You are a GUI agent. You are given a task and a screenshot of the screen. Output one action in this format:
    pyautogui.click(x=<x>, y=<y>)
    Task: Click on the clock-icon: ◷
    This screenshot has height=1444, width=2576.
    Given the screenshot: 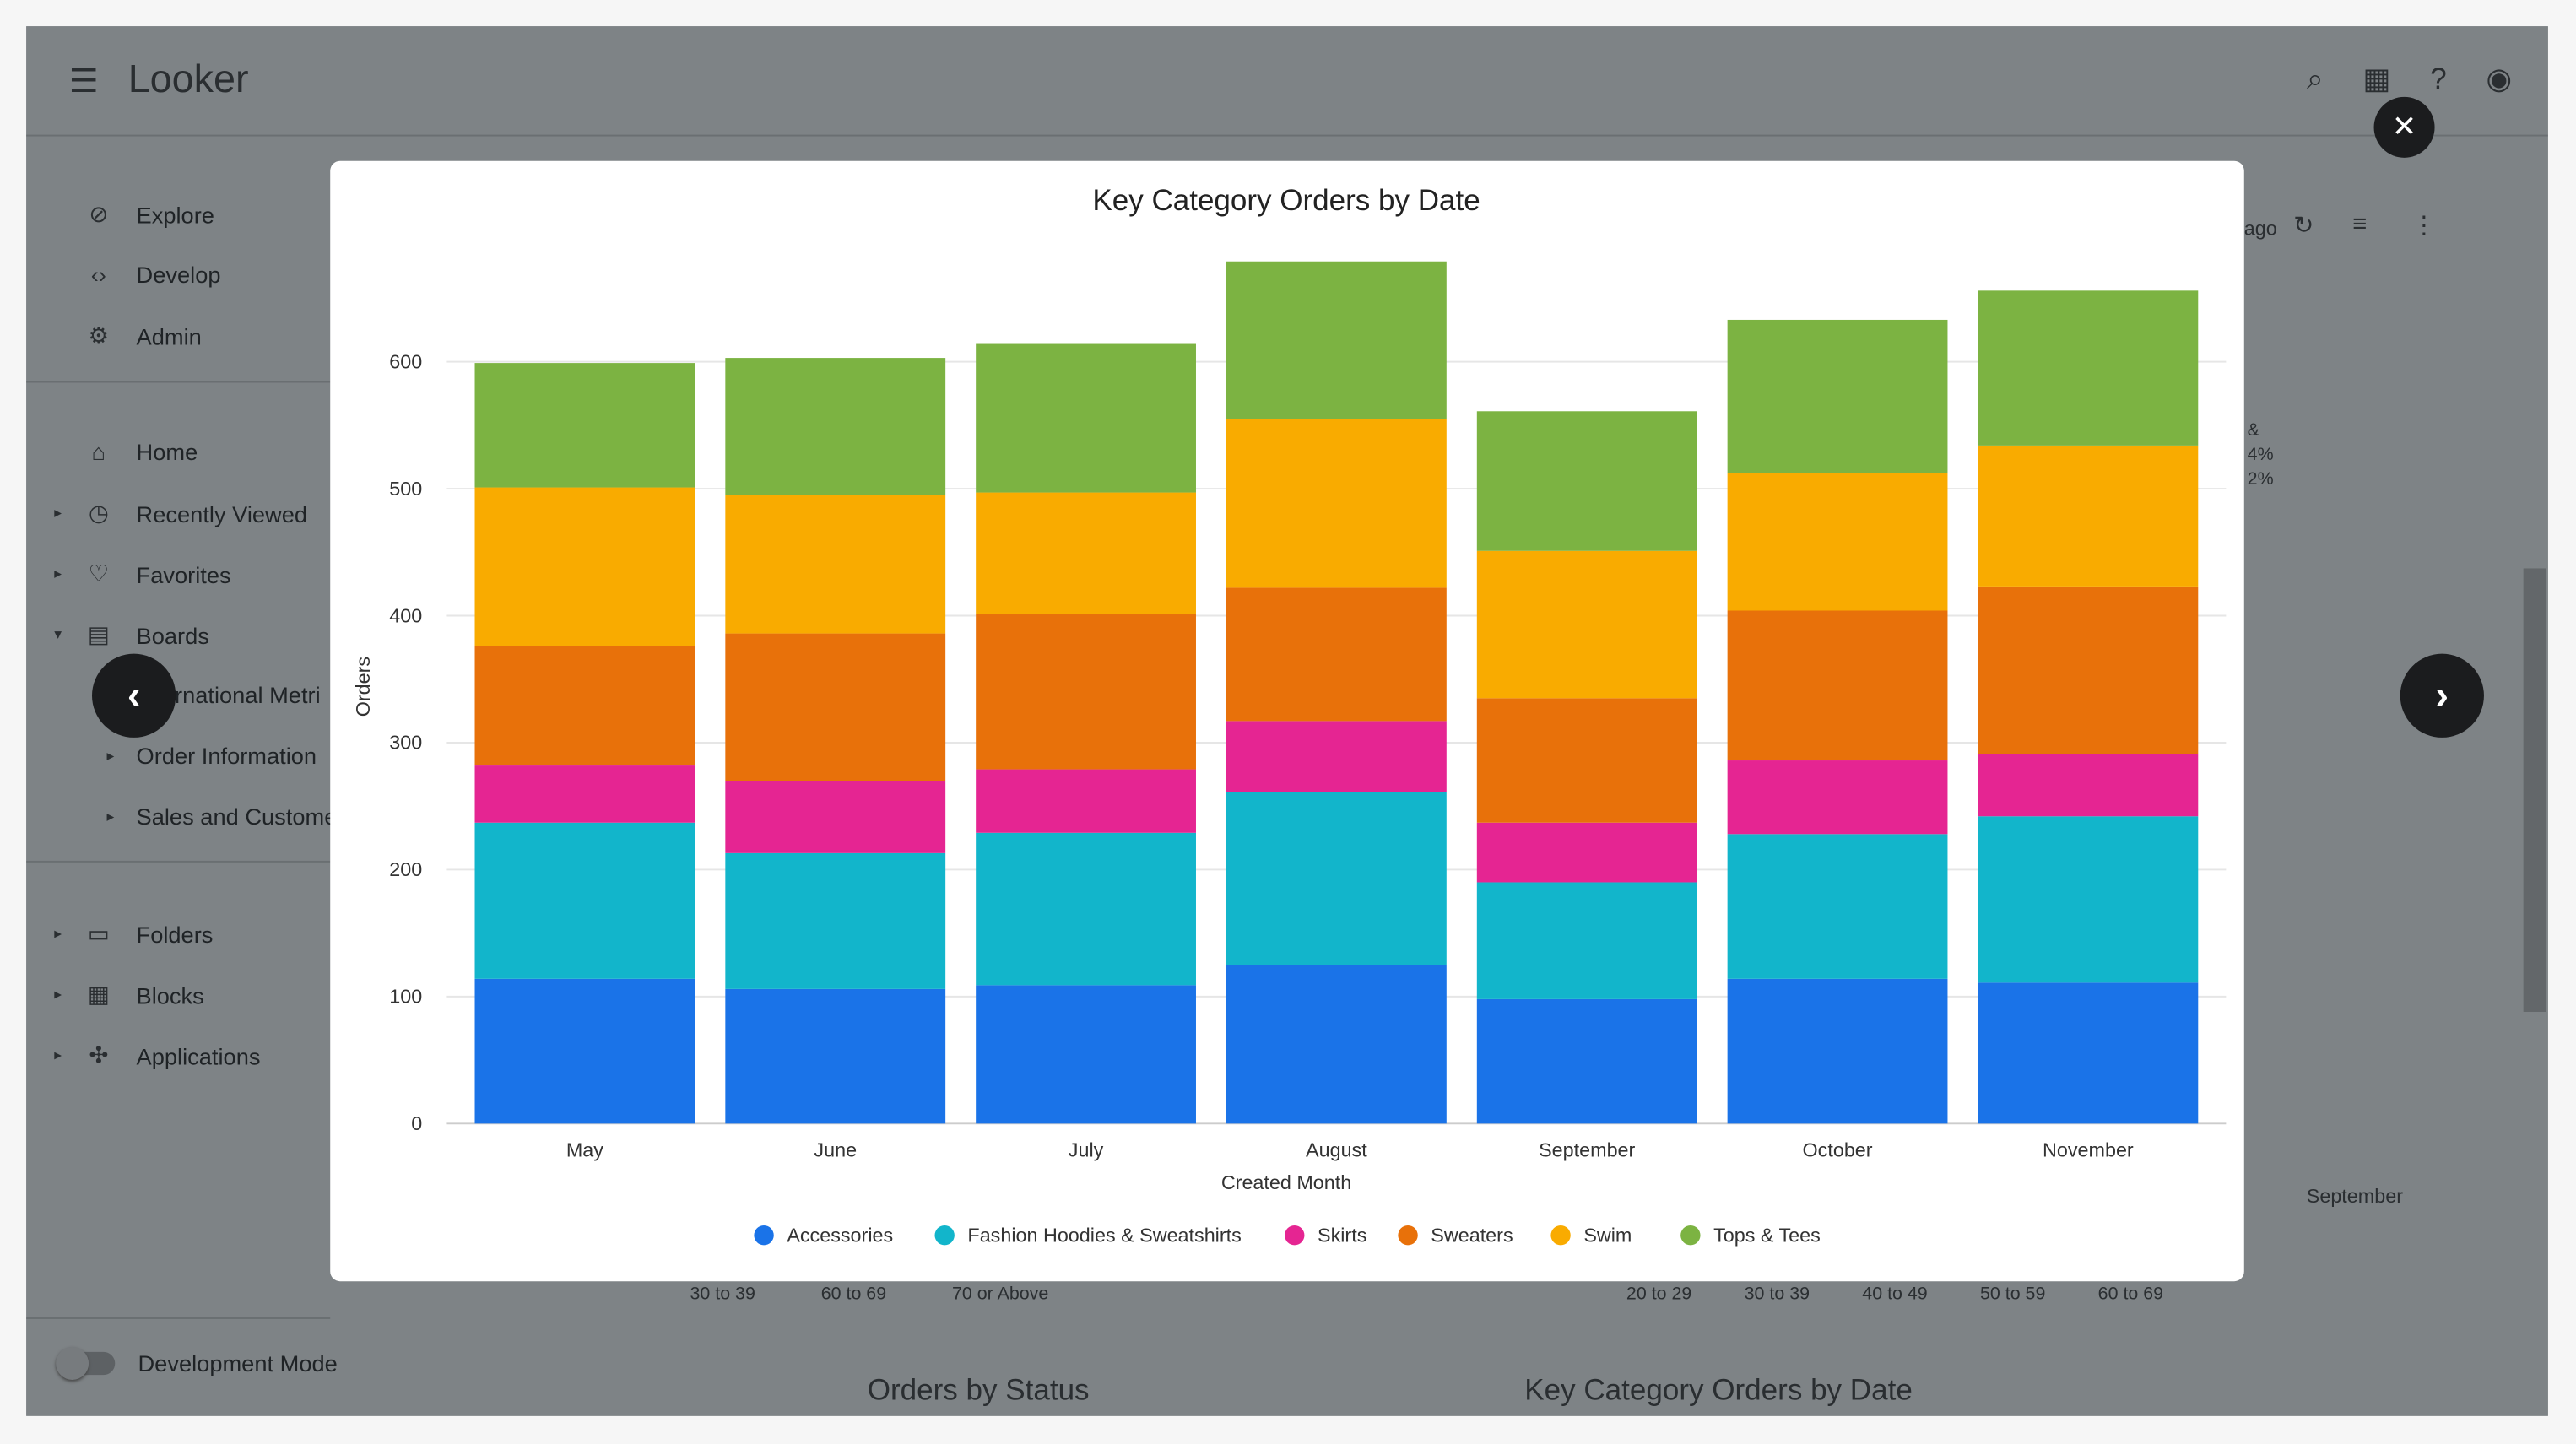 What is the action you would take?
    pyautogui.click(x=98, y=512)
    